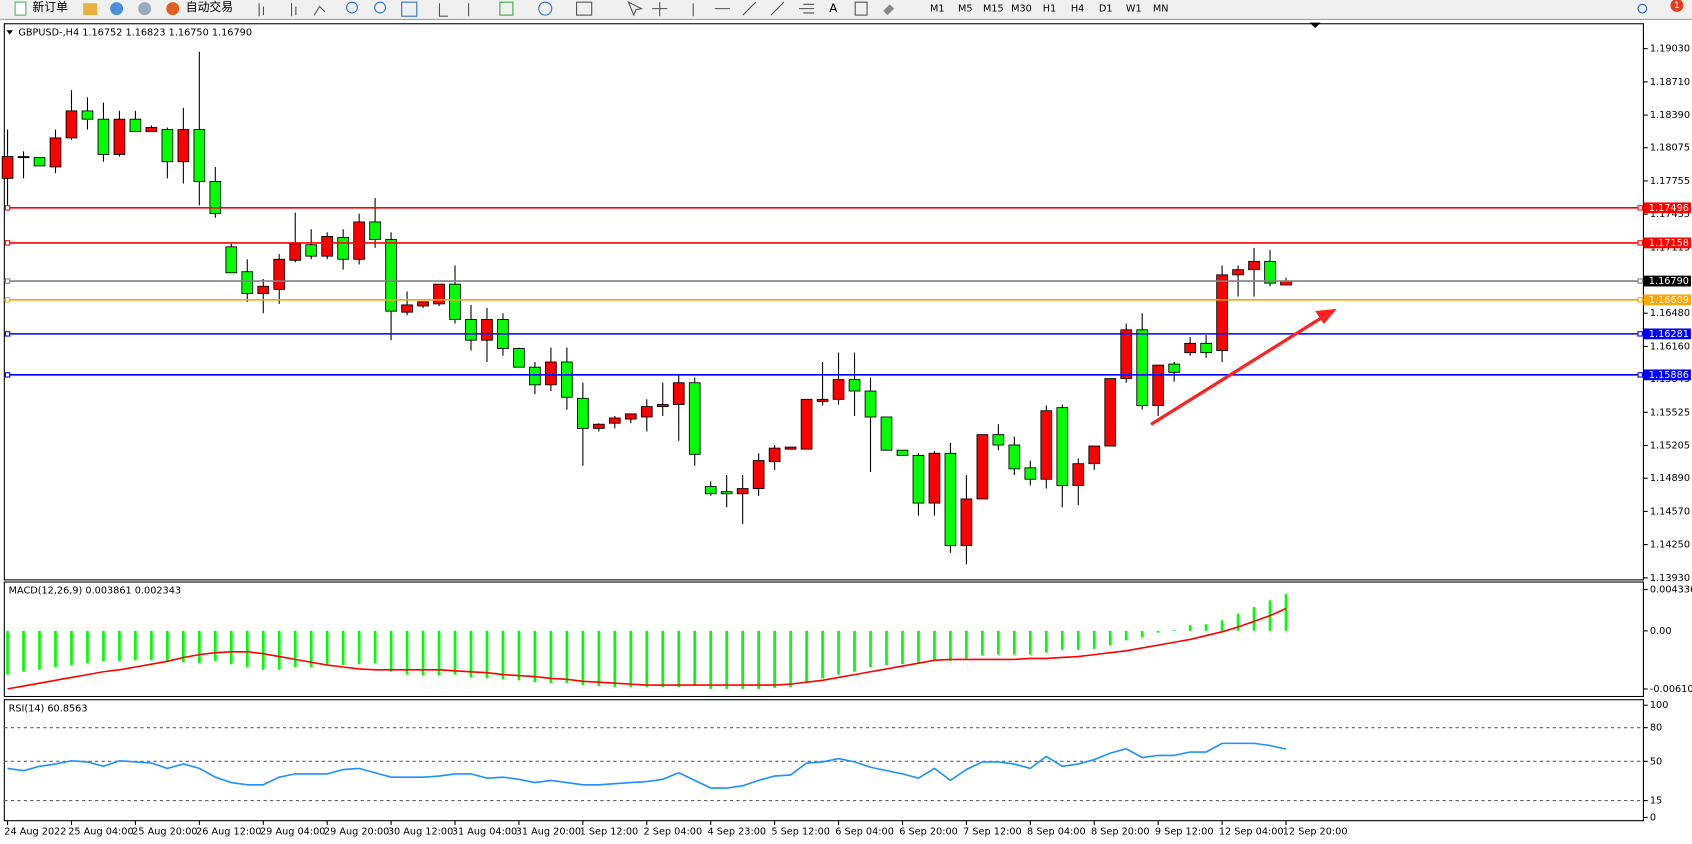 This screenshot has height=844, width=1692. What do you see at coordinates (1671, 590) in the screenshot?
I see `y-tick-label: 0.004336` at bounding box center [1671, 590].